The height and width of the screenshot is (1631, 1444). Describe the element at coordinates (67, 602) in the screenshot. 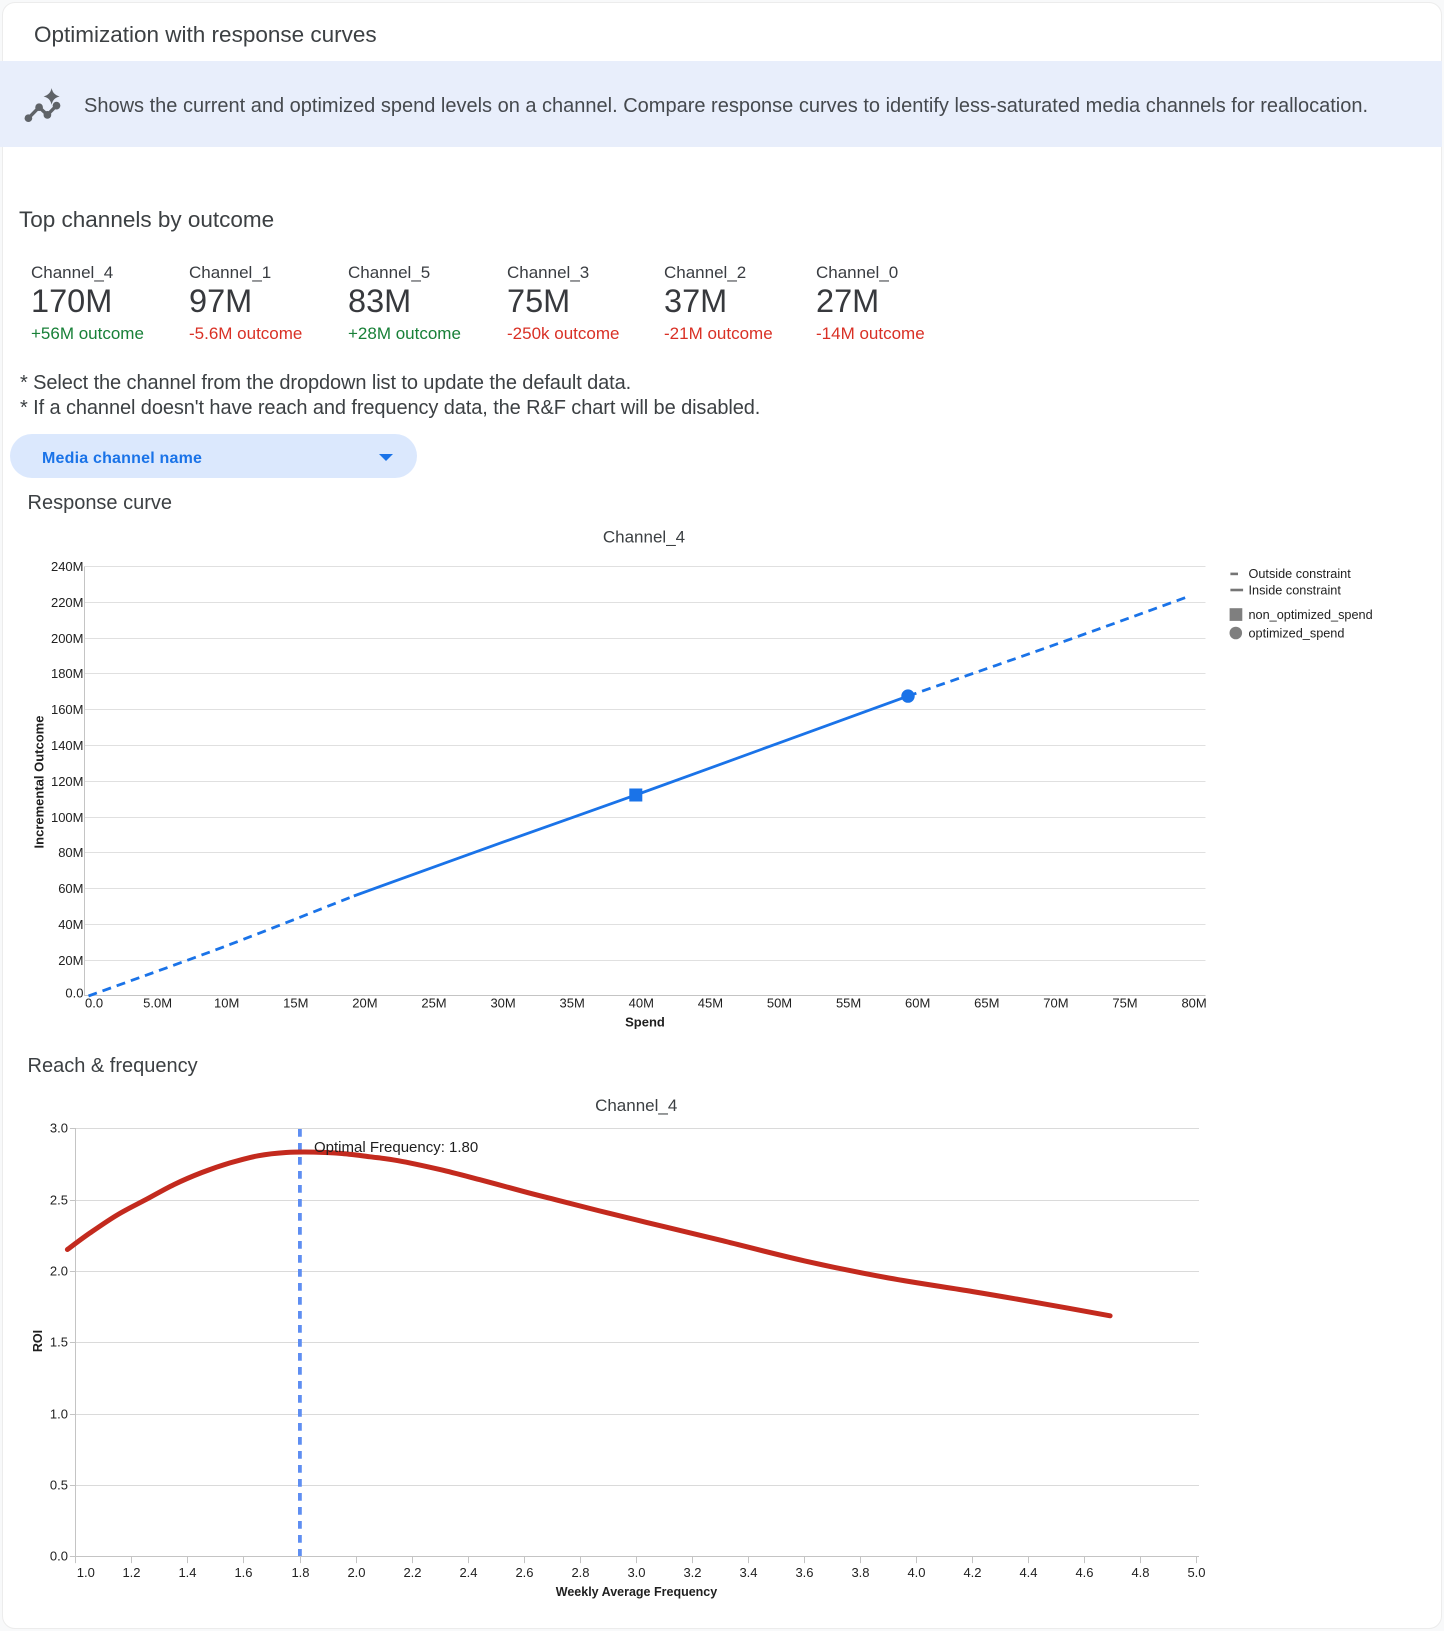

I see `svg-text: 220M` at that location.